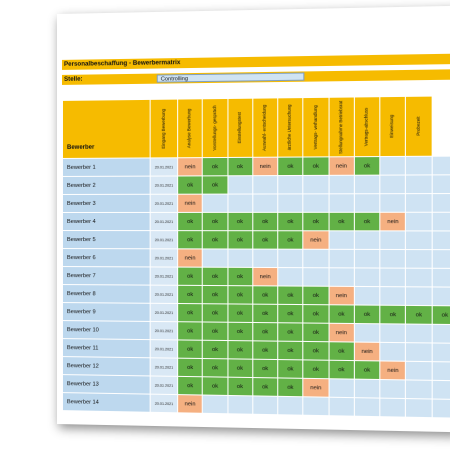 Image resolution: width=450 pixels, height=450 pixels. Describe the element at coordinates (106, 203) in the screenshot. I see `bewerber-name: Bewerber 3` at that location.